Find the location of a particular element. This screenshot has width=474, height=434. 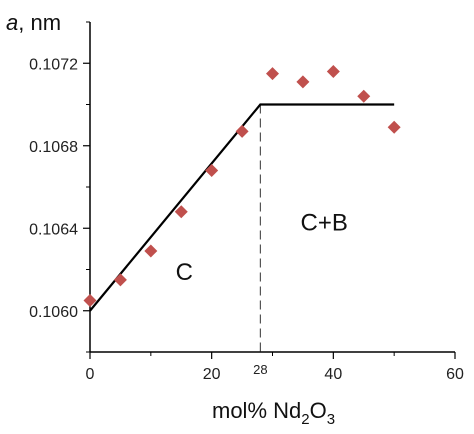

x-axis-label-o: O is located at coordinates (318, 410).